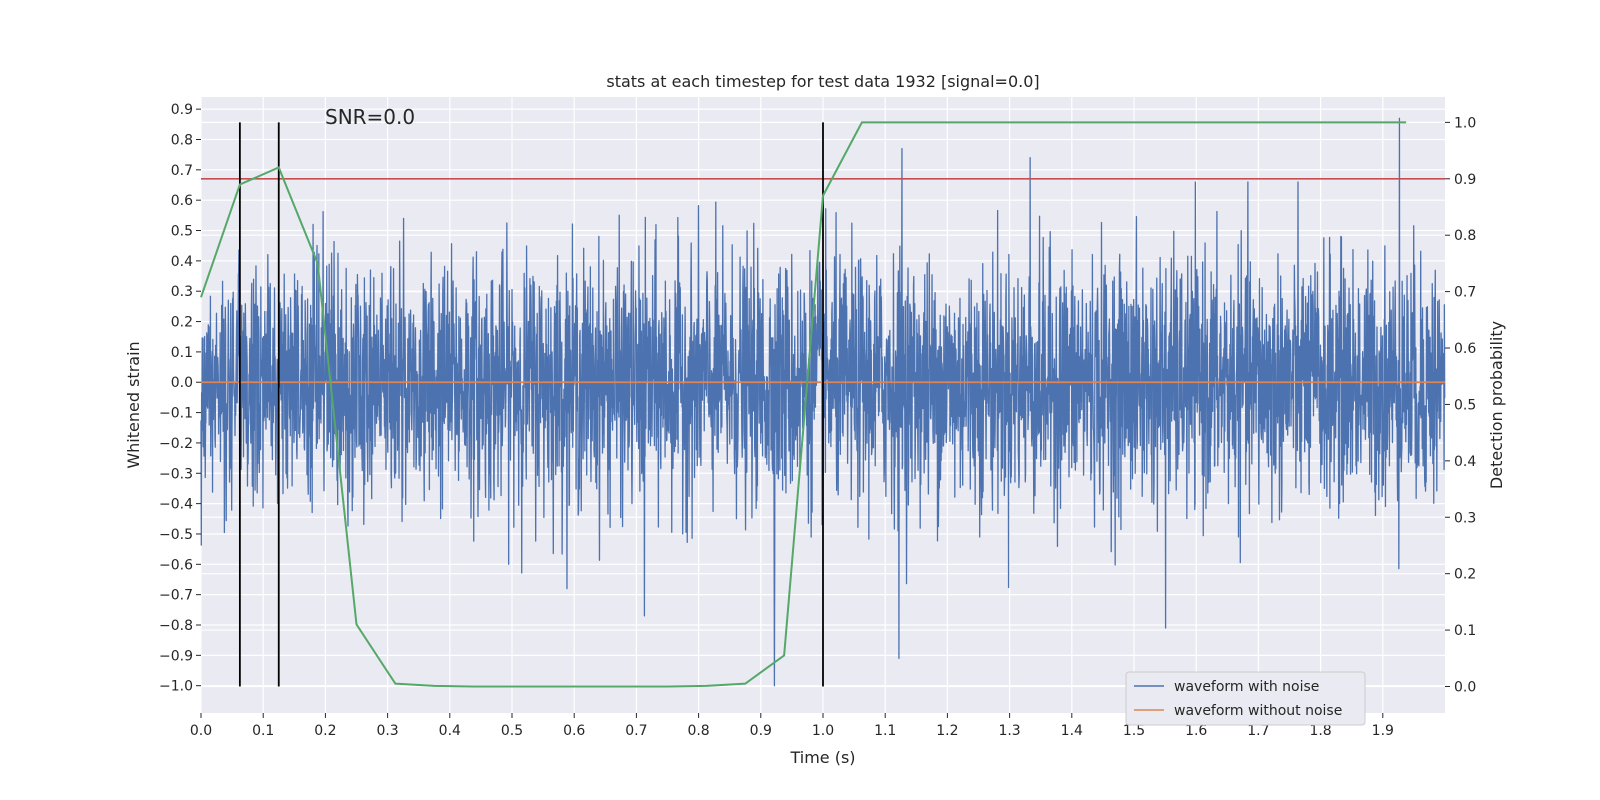 Image resolution: width=1600 pixels, height=800 pixels. Describe the element at coordinates (574, 731) in the screenshot. I see `x-tick-label: 0.6` at that location.